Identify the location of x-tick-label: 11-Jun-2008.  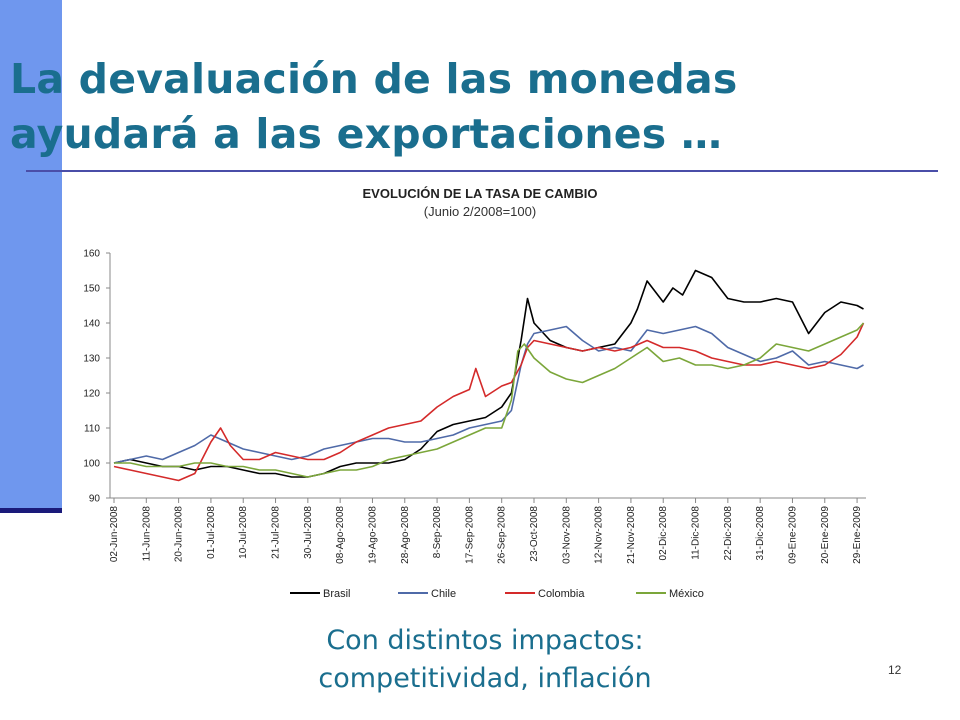
(146, 534).